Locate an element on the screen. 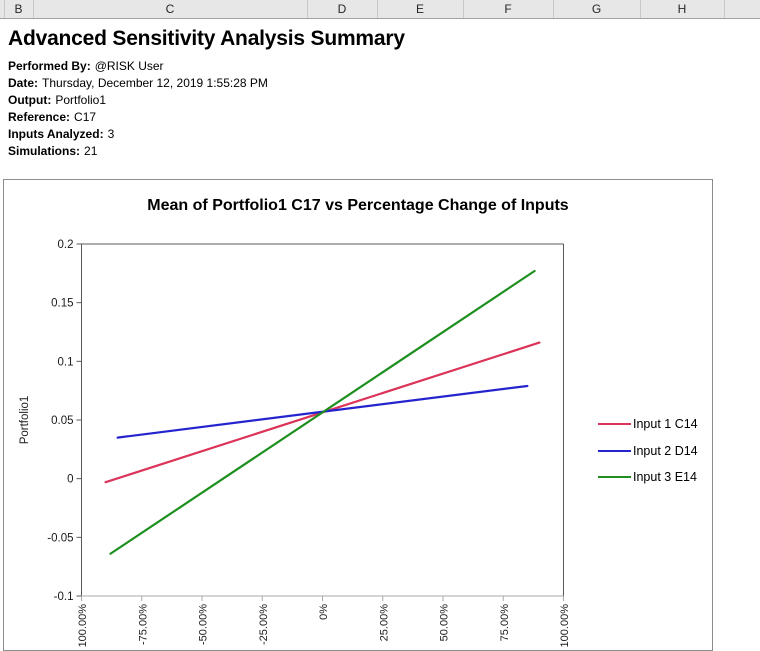 The height and width of the screenshot is (651, 760). legend-item: Input 1 C14 is located at coordinates (648, 424).